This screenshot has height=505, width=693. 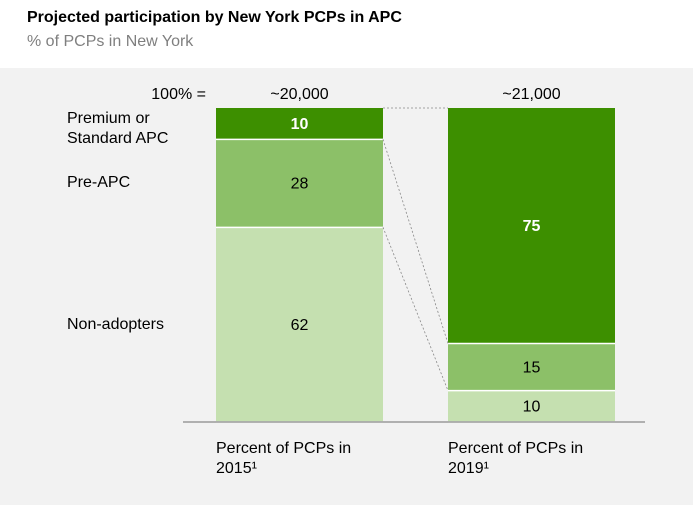 I want to click on legend-label: Premium or Standard APC, so click(x=118, y=128).